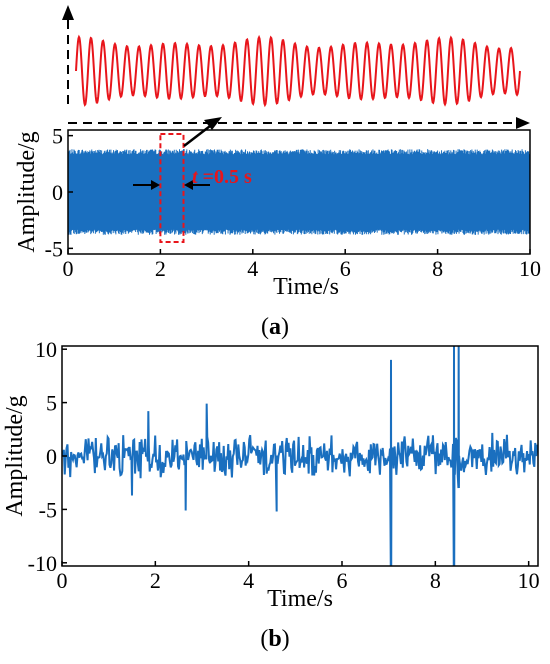 This screenshot has height=664, width=550. What do you see at coordinates (42, 563) in the screenshot?
I see `b-ytick-label: -10` at bounding box center [42, 563].